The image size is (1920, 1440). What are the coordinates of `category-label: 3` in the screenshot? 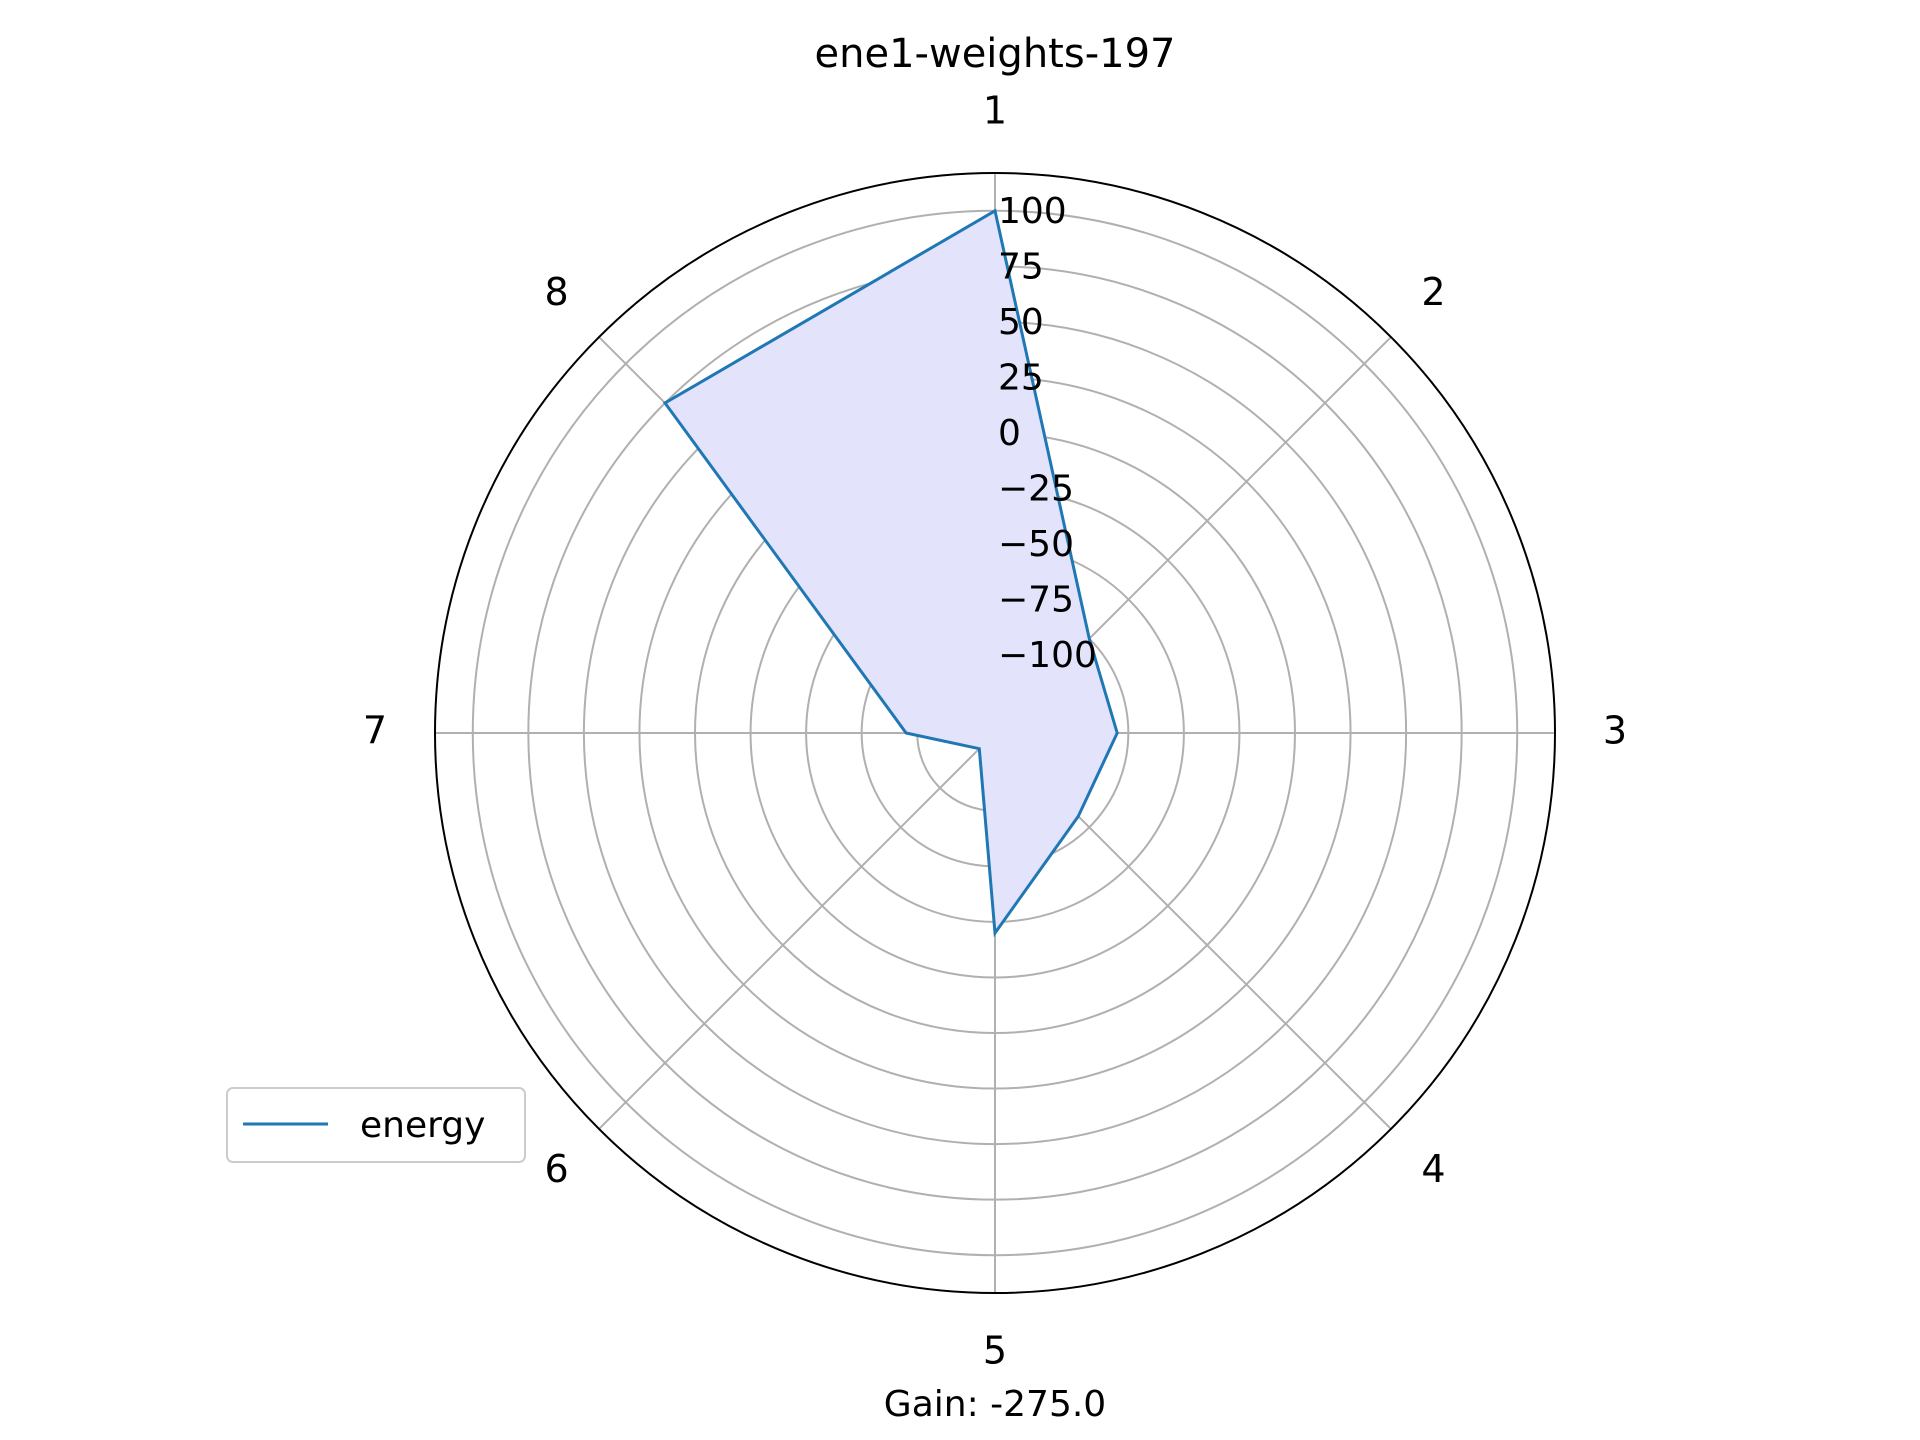 It's located at (1615, 731).